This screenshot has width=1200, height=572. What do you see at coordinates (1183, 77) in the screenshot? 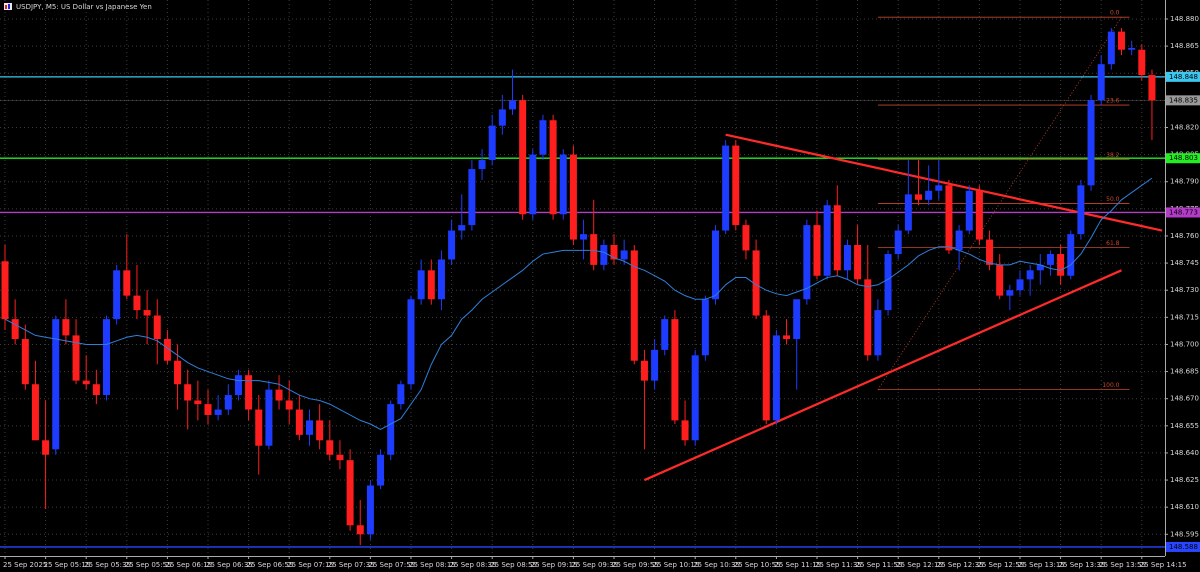
I see `price-label: 148.848` at bounding box center [1183, 77].